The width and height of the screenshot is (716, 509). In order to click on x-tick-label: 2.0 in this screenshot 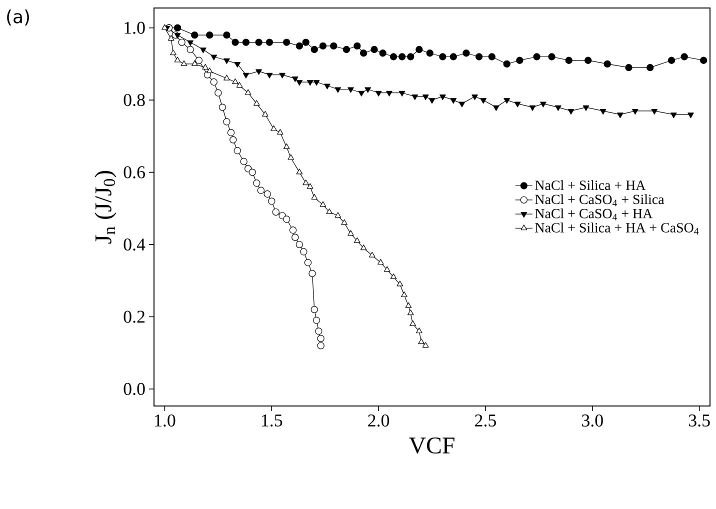, I will do `click(379, 420)`.